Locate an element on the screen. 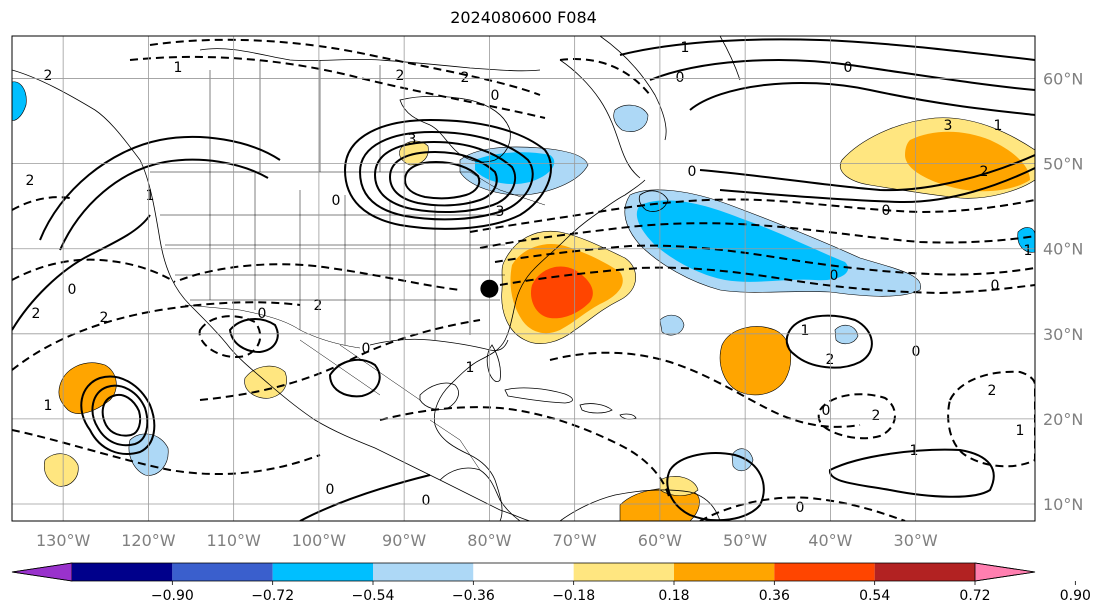 The image size is (1105, 615). coast-central-america is located at coordinates (480, 494).